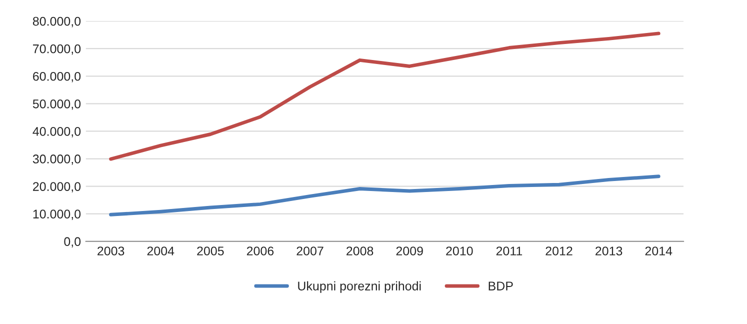  I want to click on x-tick-label: 2014, so click(658, 251).